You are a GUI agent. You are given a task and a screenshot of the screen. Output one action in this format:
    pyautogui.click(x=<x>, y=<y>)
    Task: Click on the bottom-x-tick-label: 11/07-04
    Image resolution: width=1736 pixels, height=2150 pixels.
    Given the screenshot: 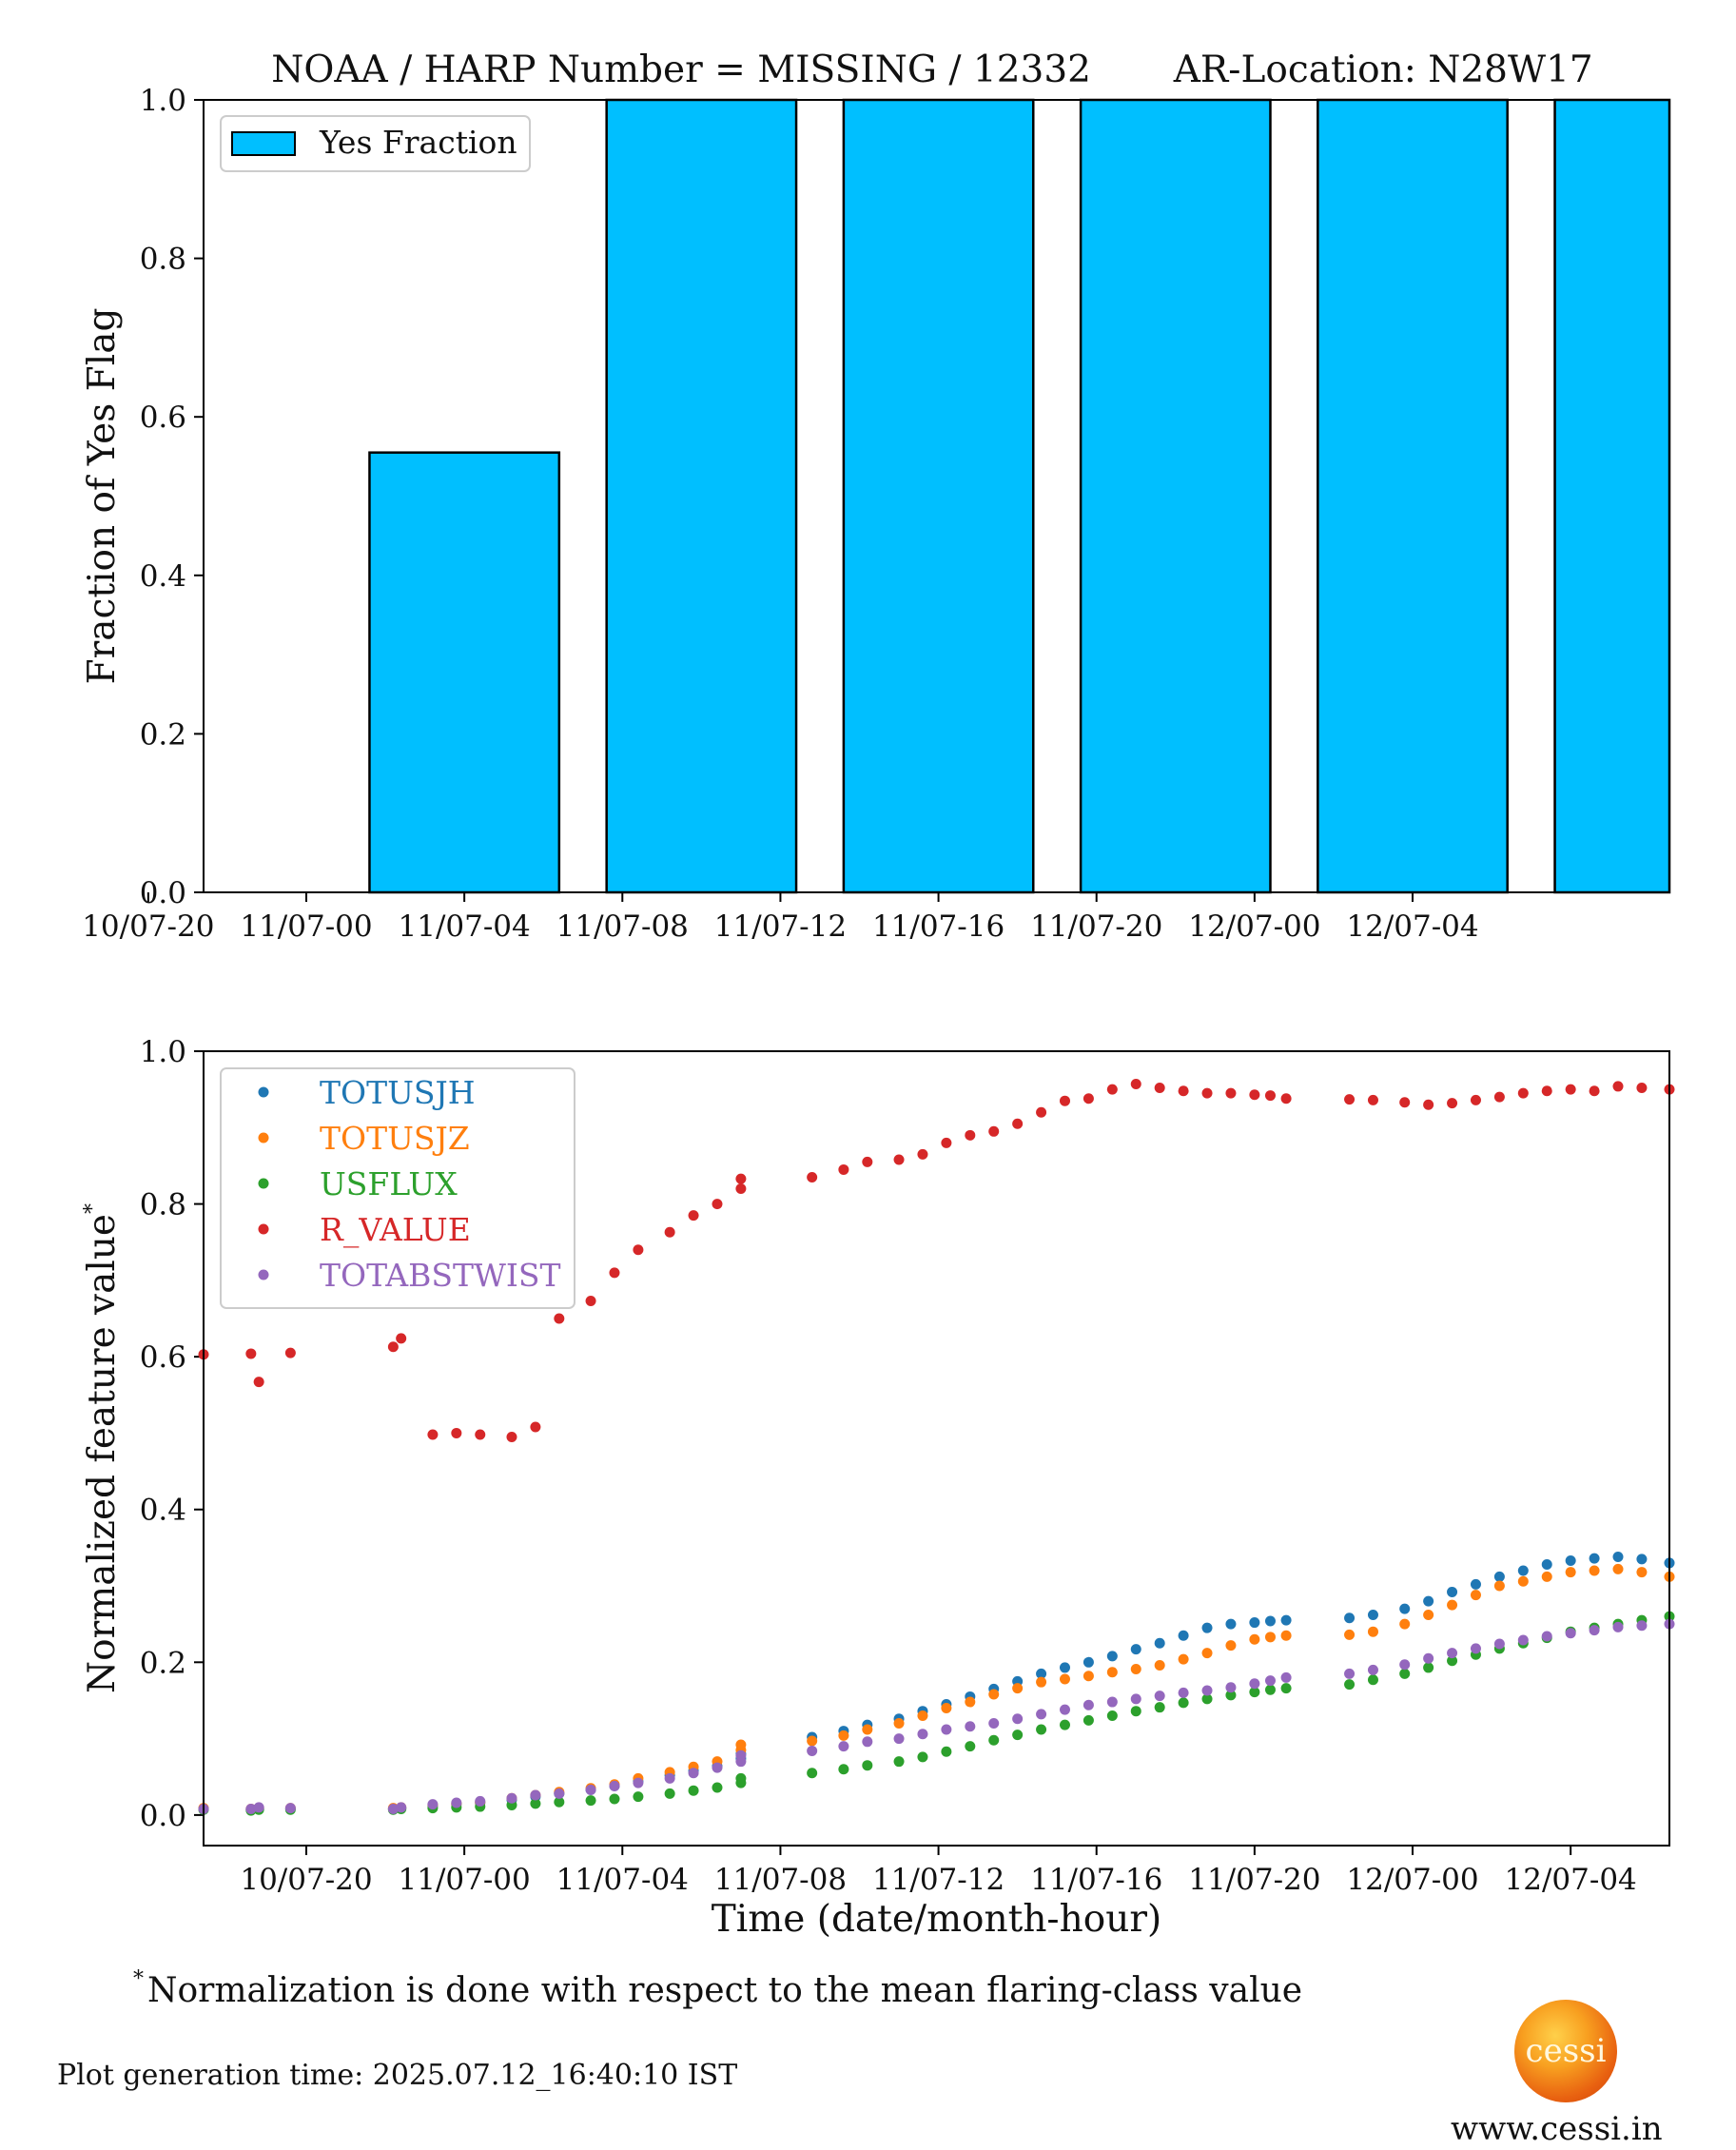 What is the action you would take?
    pyautogui.click(x=623, y=1880)
    